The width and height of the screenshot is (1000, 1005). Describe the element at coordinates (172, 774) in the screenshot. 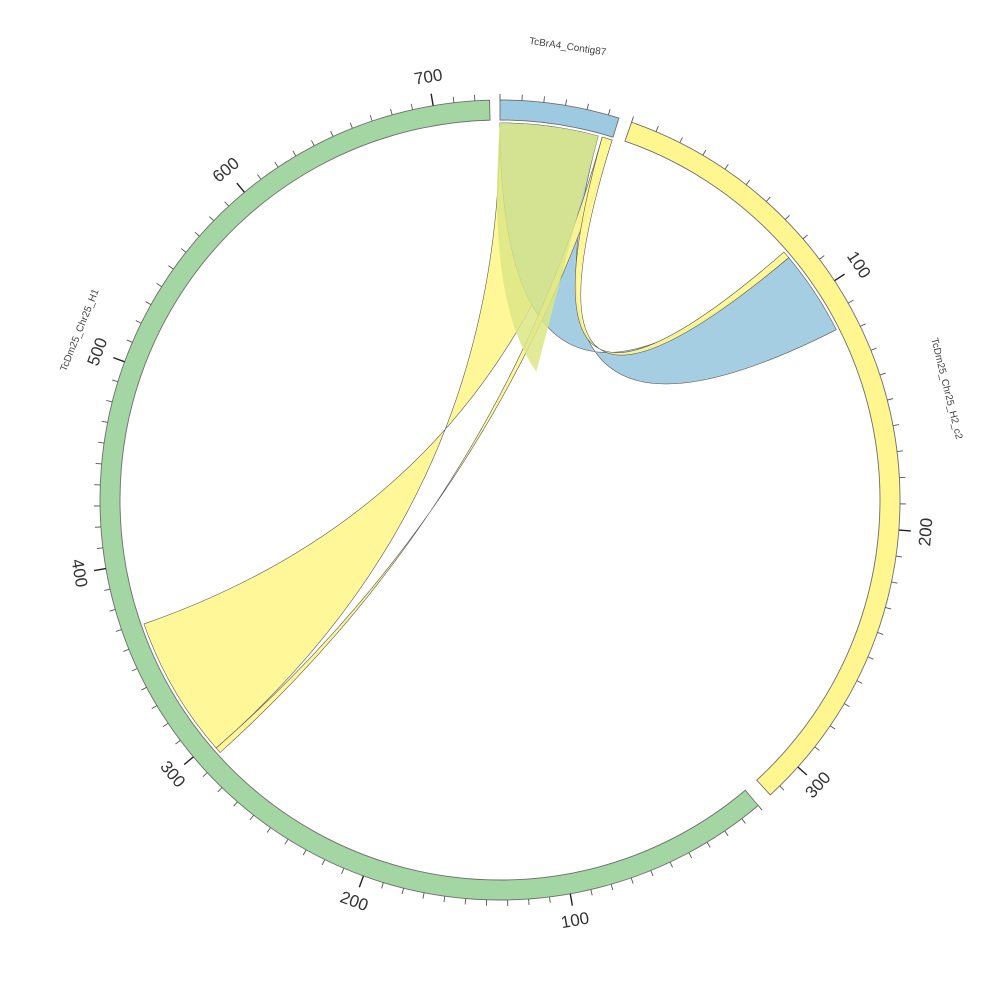

I see `tick-label-h1-300: 300` at that location.